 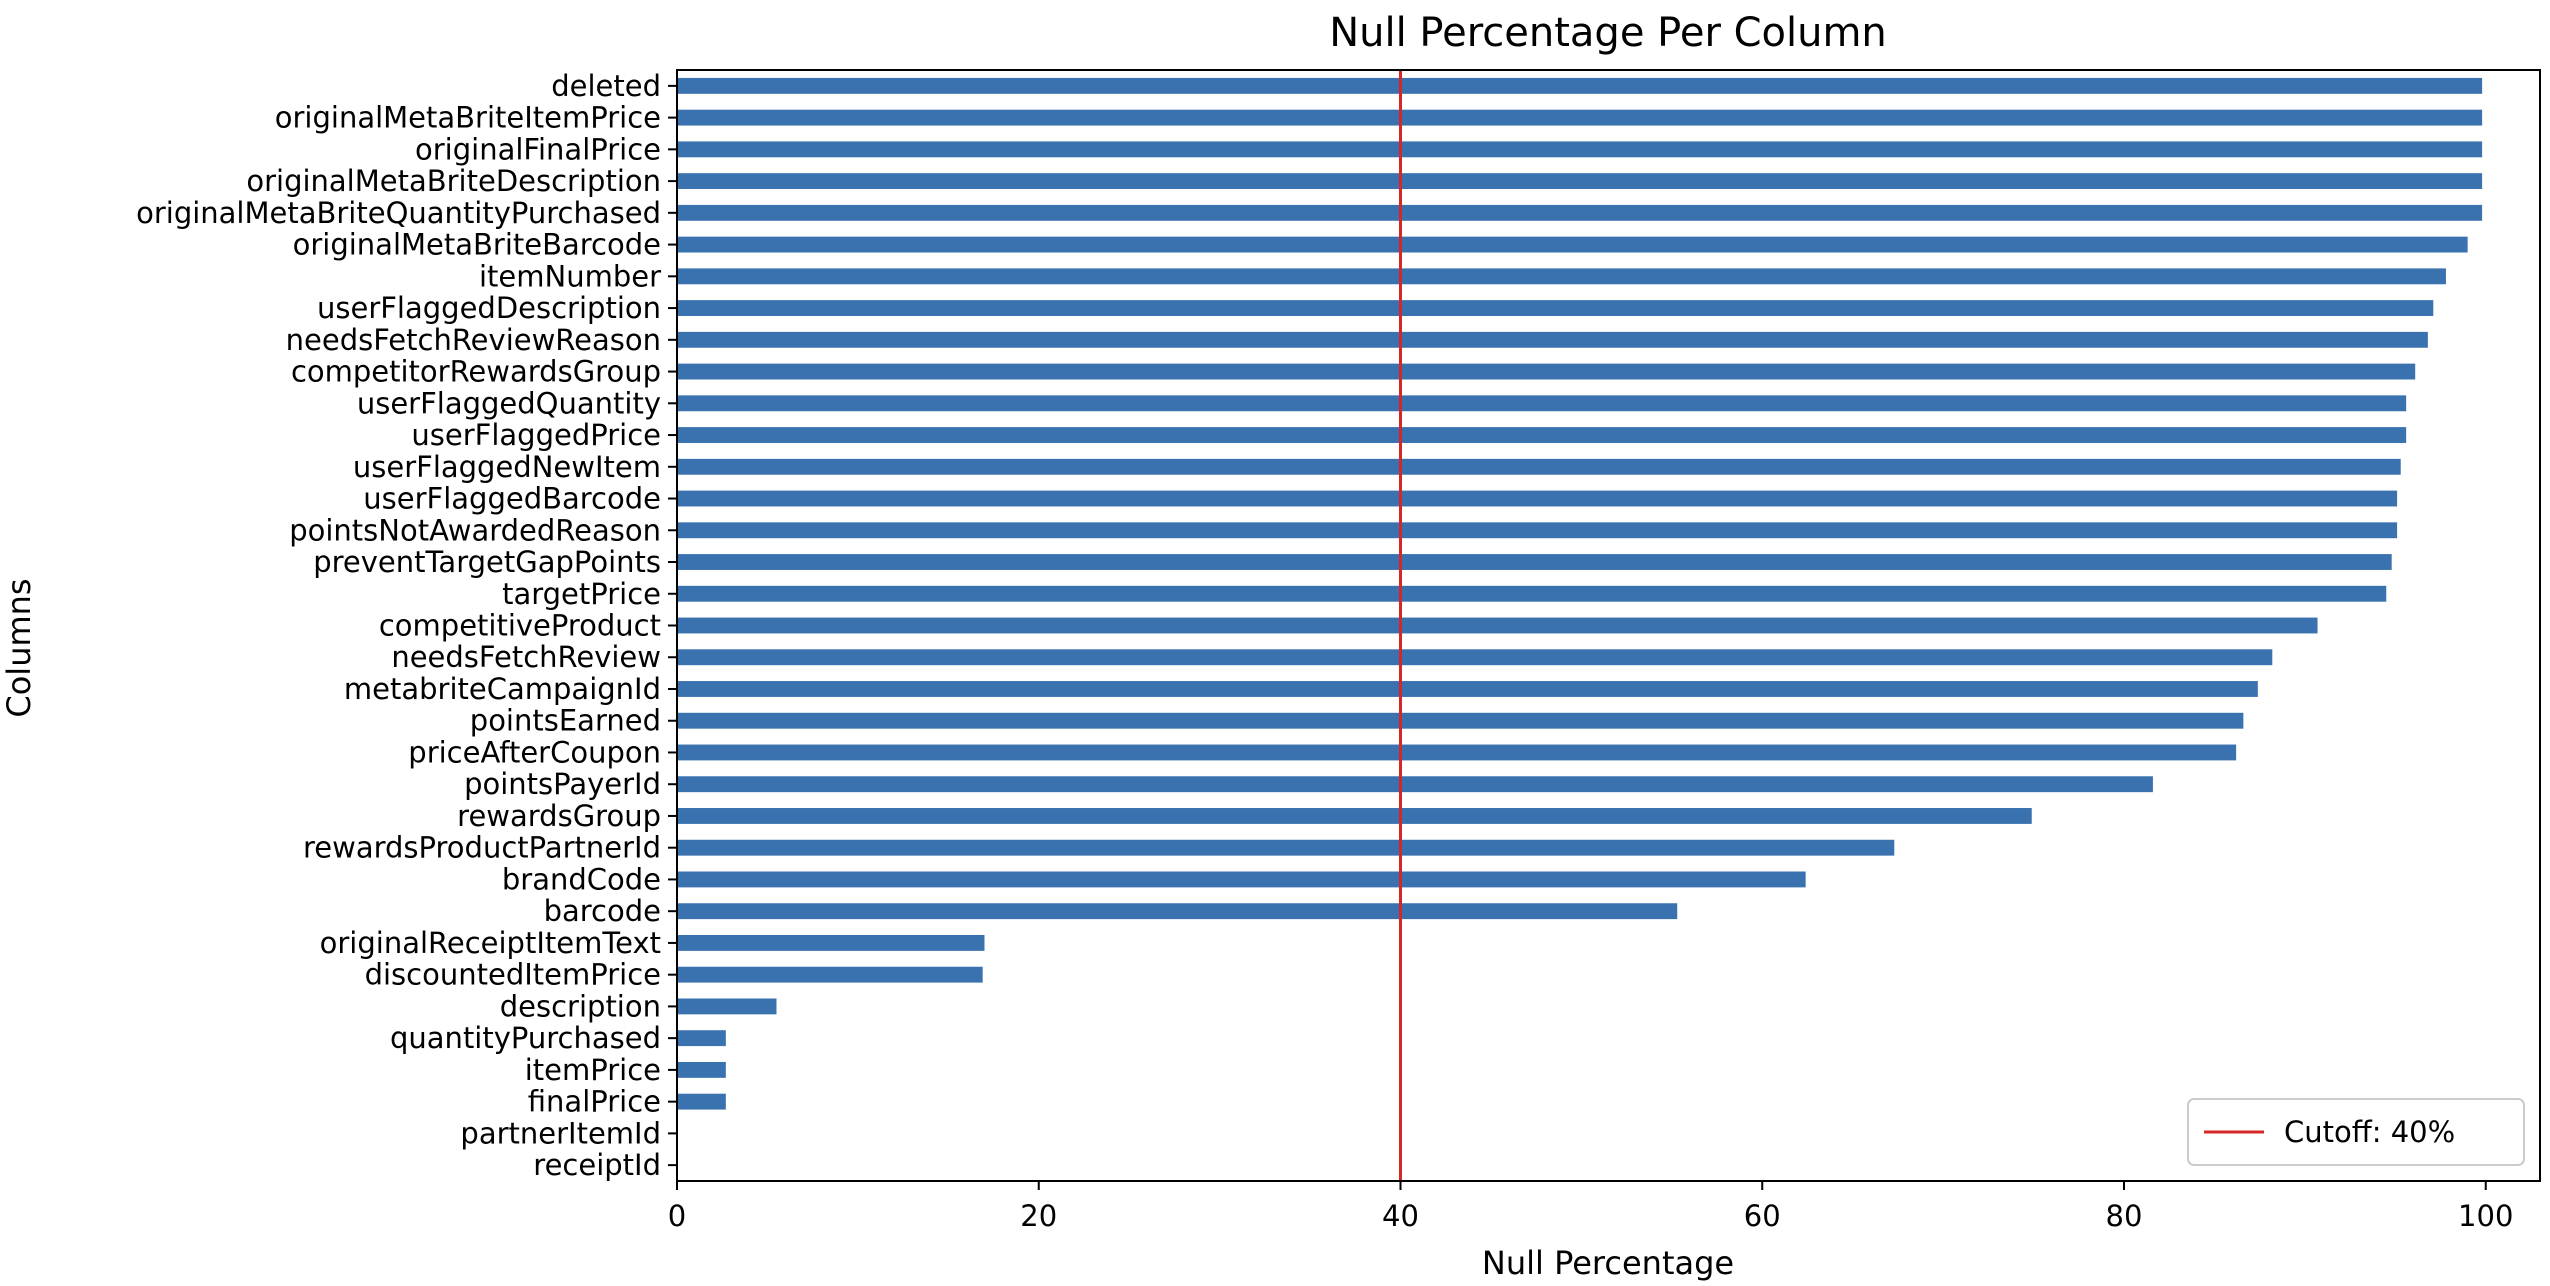 I want to click on y-tick-label: brandCode, so click(x=581, y=879).